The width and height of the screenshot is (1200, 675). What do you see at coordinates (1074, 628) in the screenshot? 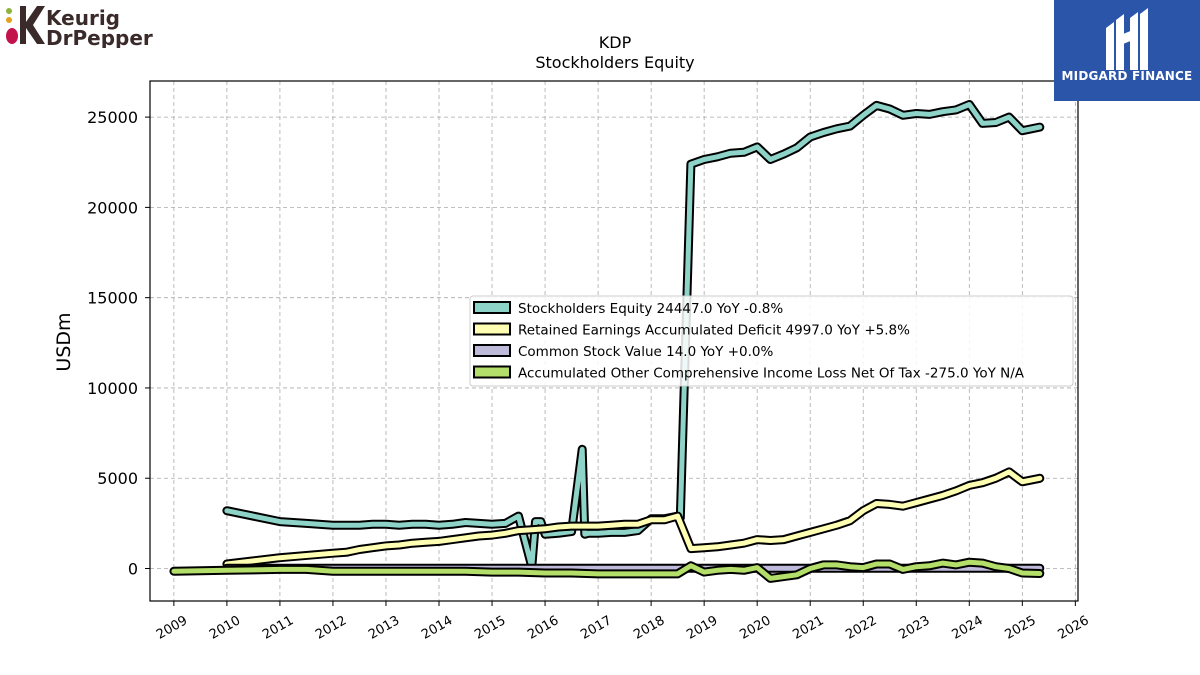
I see `x-tick-label: 2026` at bounding box center [1074, 628].